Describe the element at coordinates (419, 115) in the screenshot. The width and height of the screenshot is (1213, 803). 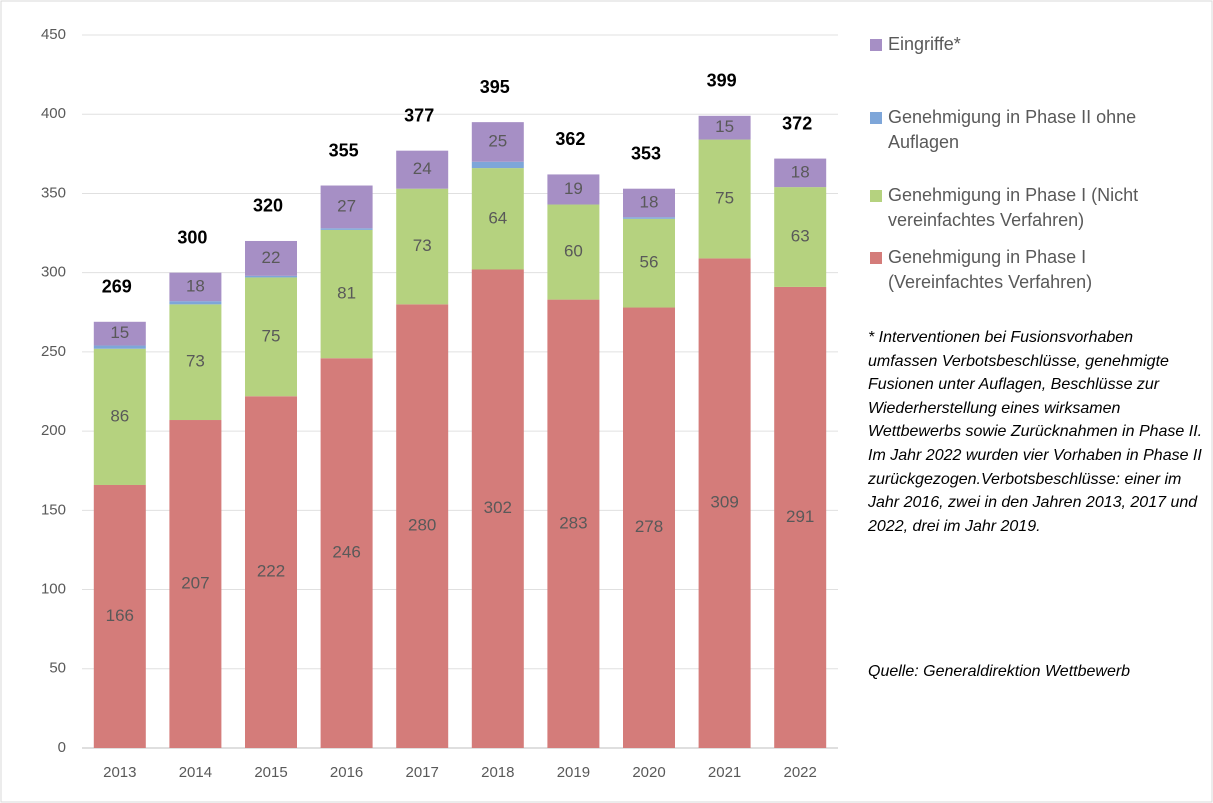
I see `total-label: 377` at that location.